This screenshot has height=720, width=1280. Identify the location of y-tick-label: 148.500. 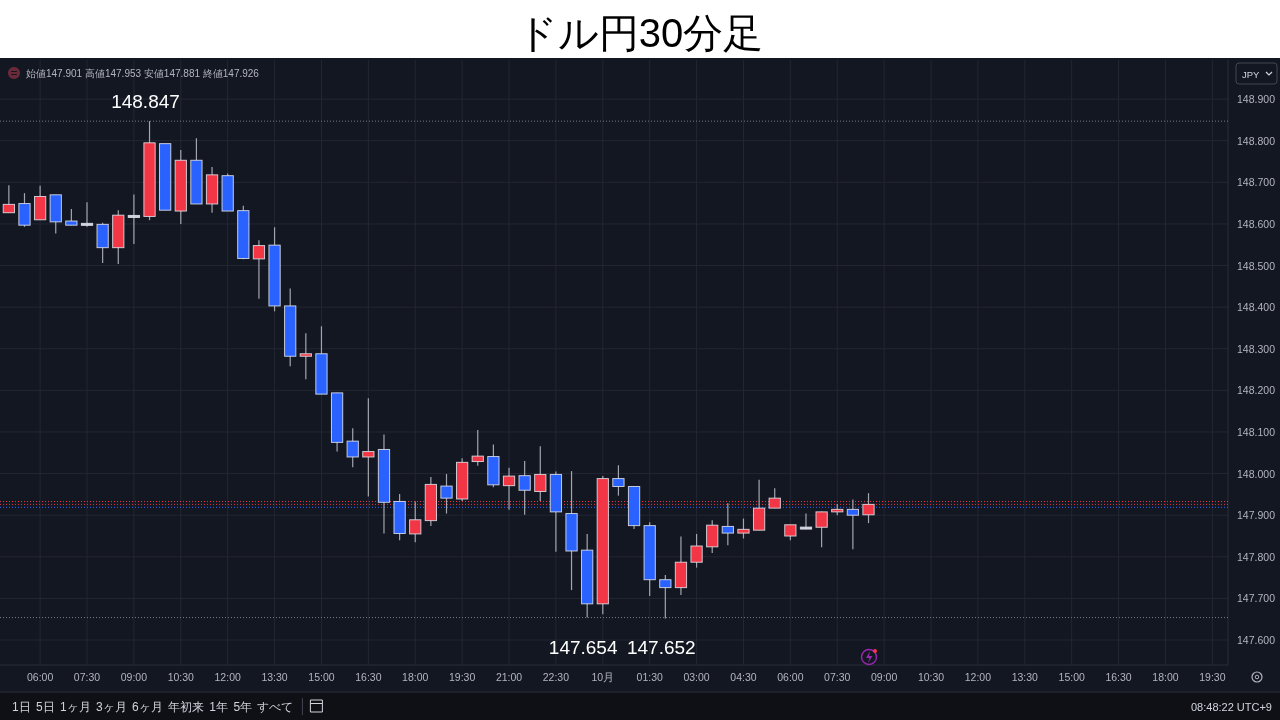
(1256, 265).